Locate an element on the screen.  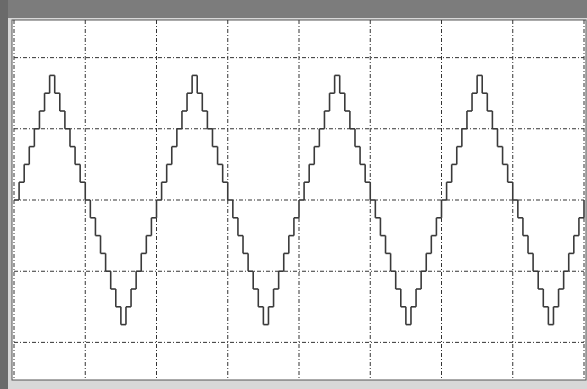
left-border is located at coordinates (4, 194).